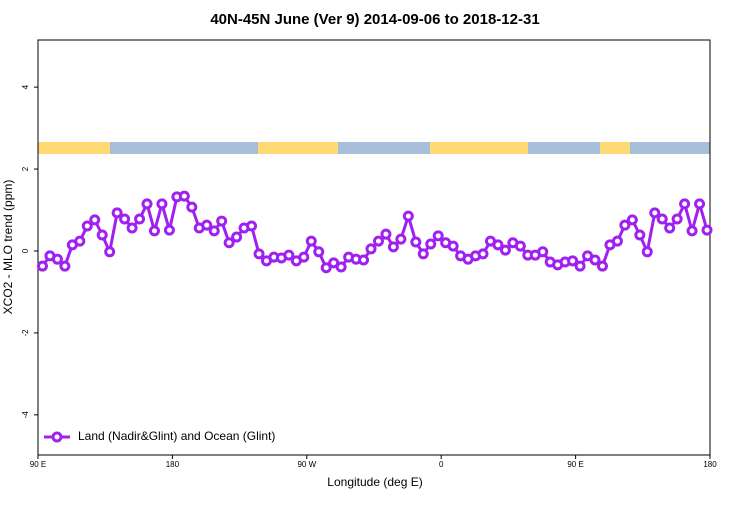 The height and width of the screenshot is (505, 750). I want to click on legend: Land (Nadir&Glint) and Ocean (Glint), so click(159, 436).